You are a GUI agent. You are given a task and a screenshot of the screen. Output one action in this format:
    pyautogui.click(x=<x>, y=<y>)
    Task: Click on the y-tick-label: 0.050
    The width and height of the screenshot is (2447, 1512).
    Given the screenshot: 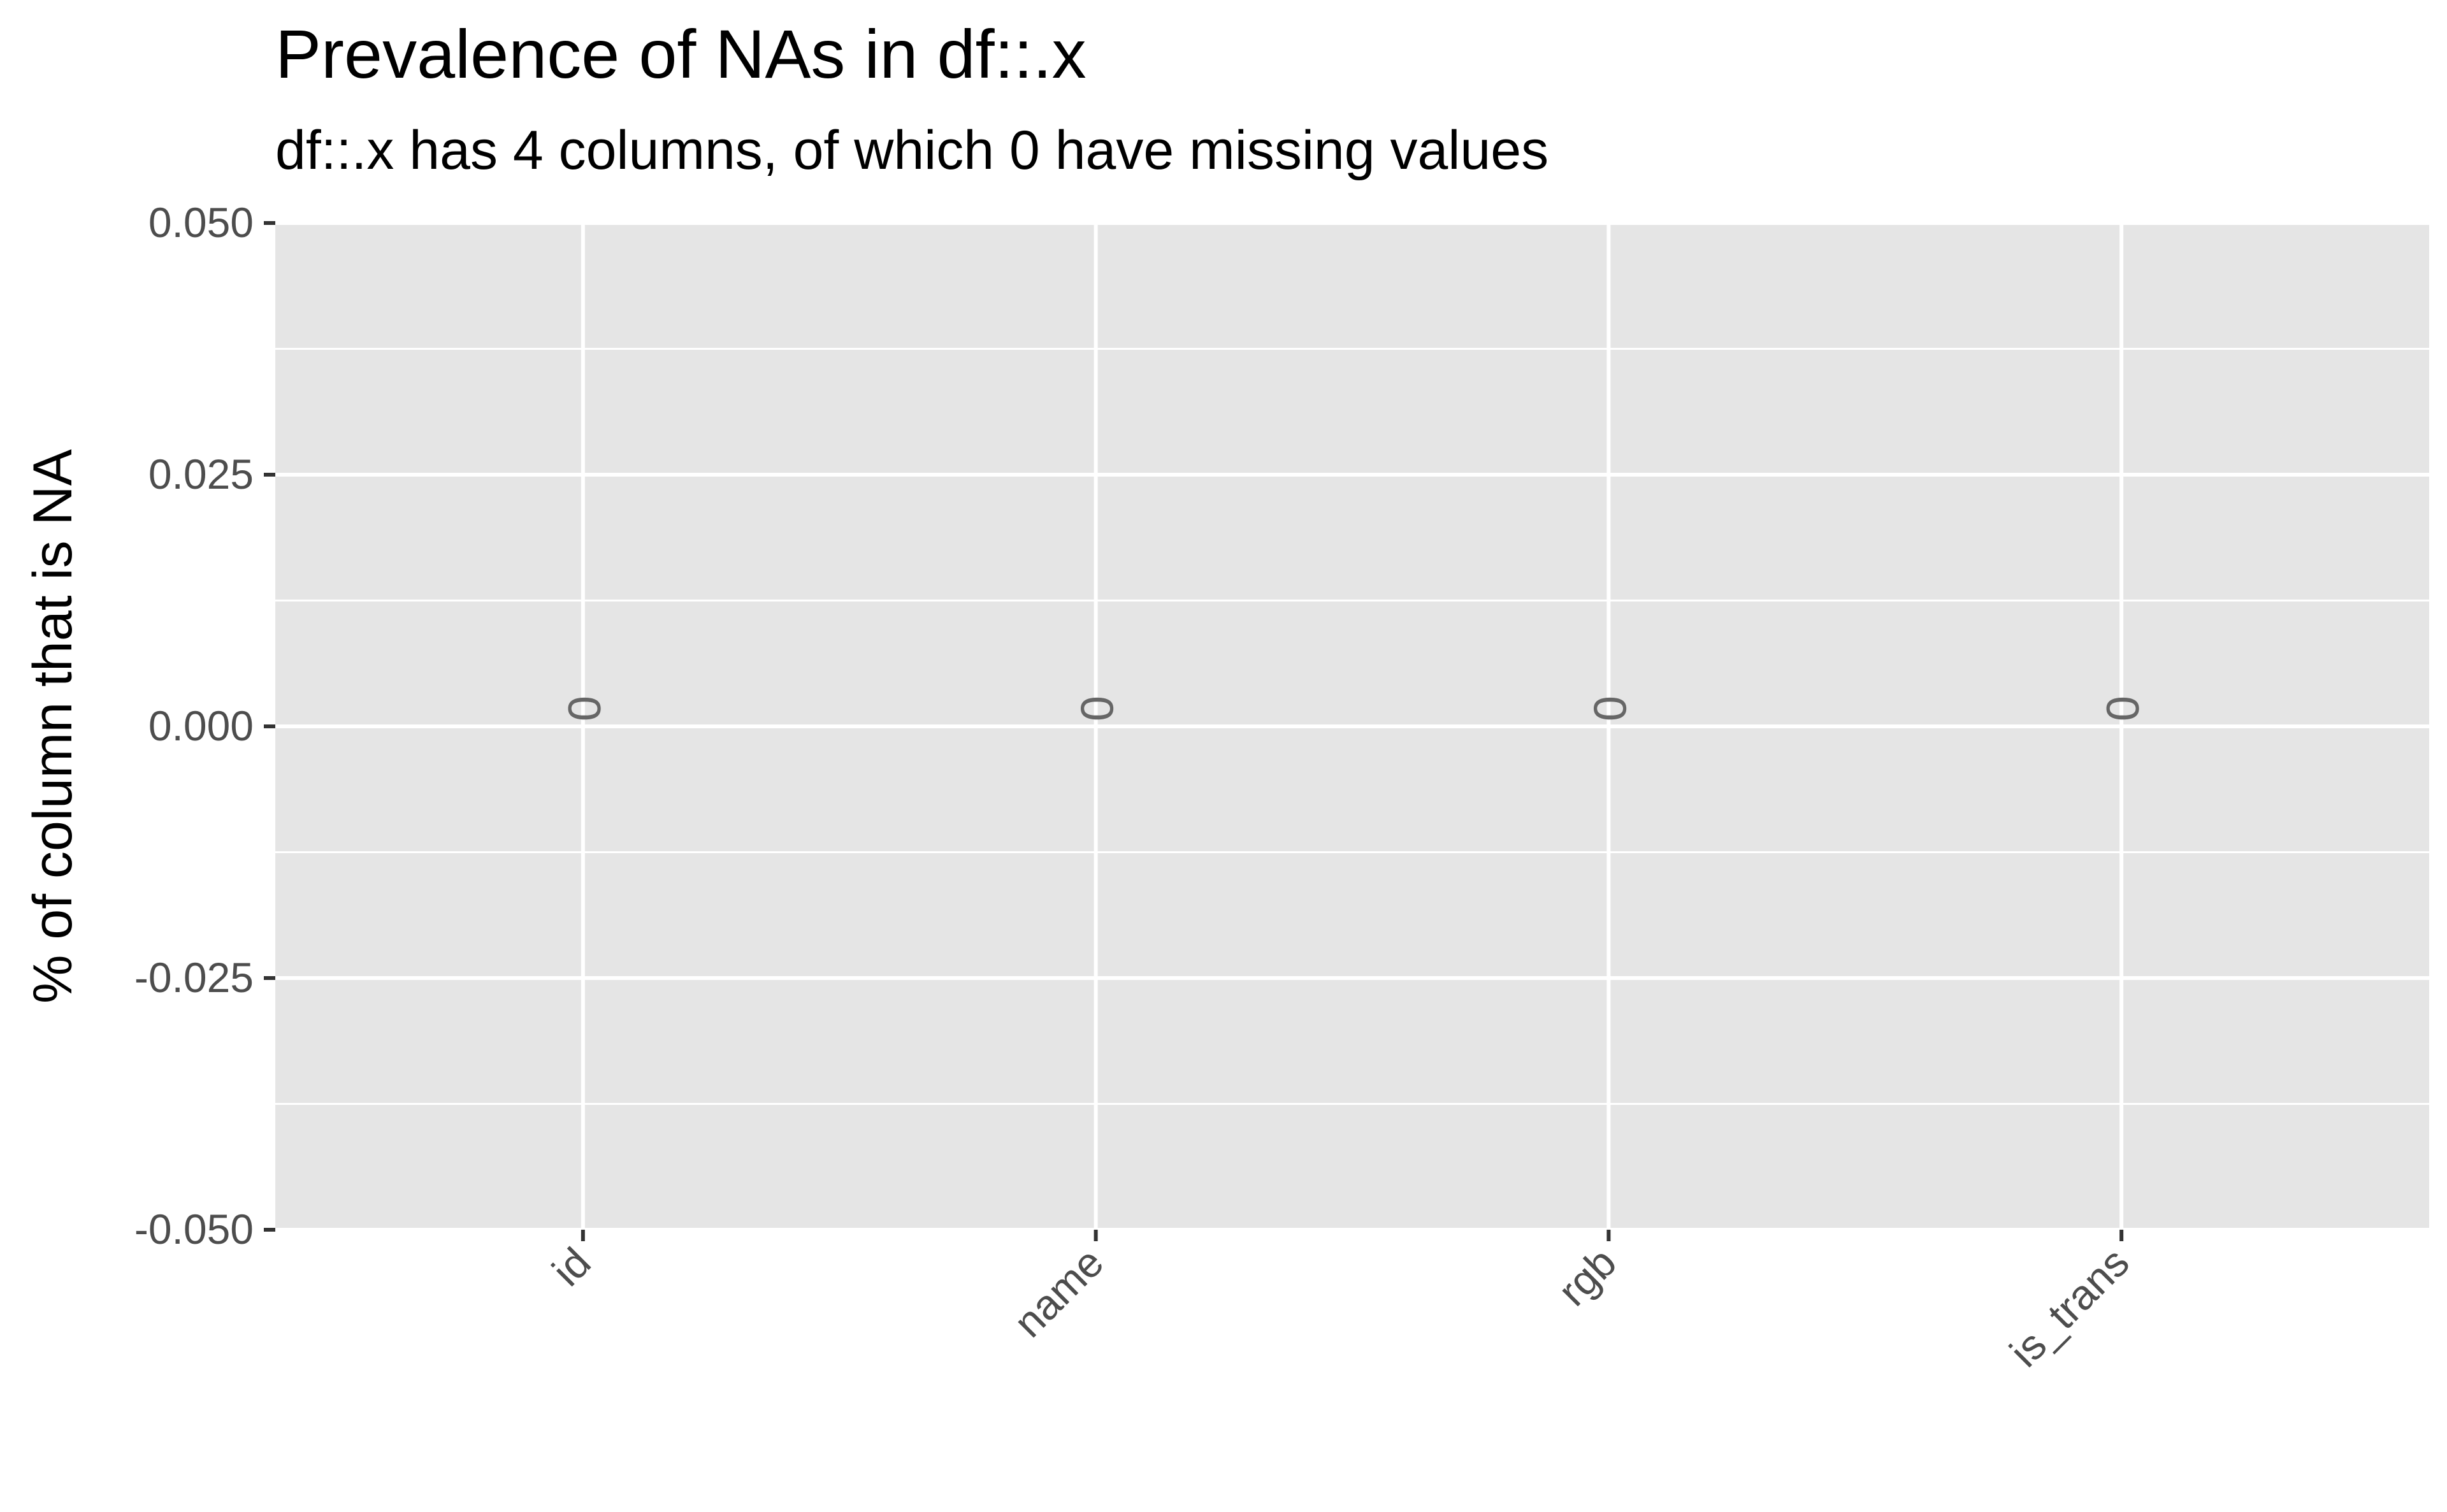 What is the action you would take?
    pyautogui.click(x=201, y=222)
    